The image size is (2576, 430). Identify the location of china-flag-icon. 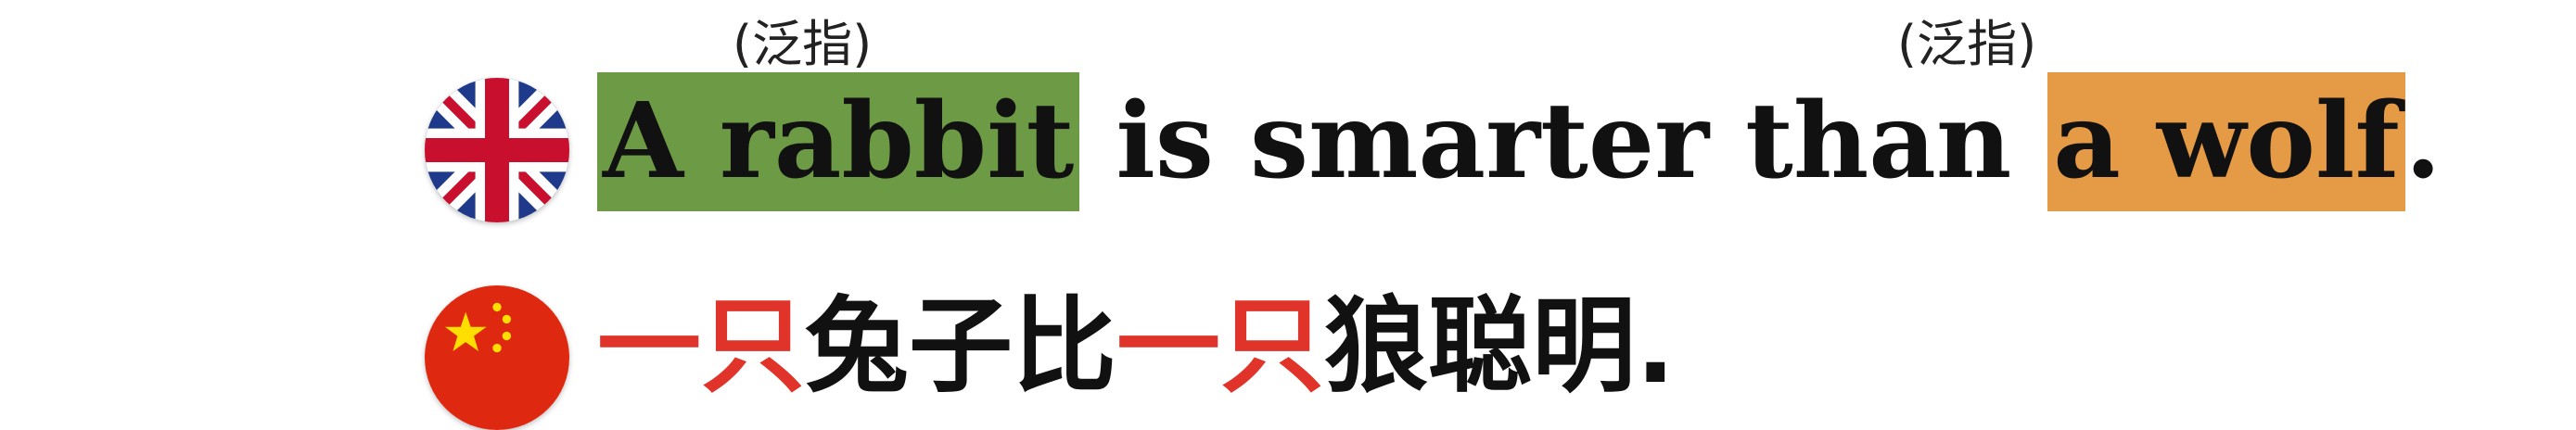
(497, 358).